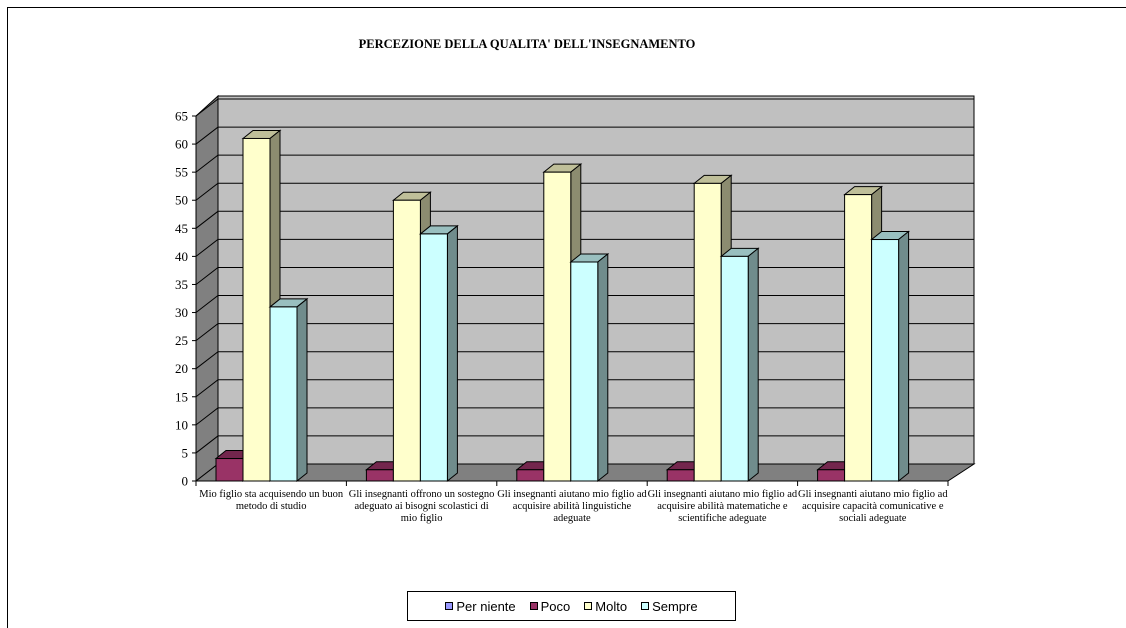 The image size is (1126, 628). What do you see at coordinates (181, 396) in the screenshot?
I see `y-tick-label: 15` at bounding box center [181, 396].